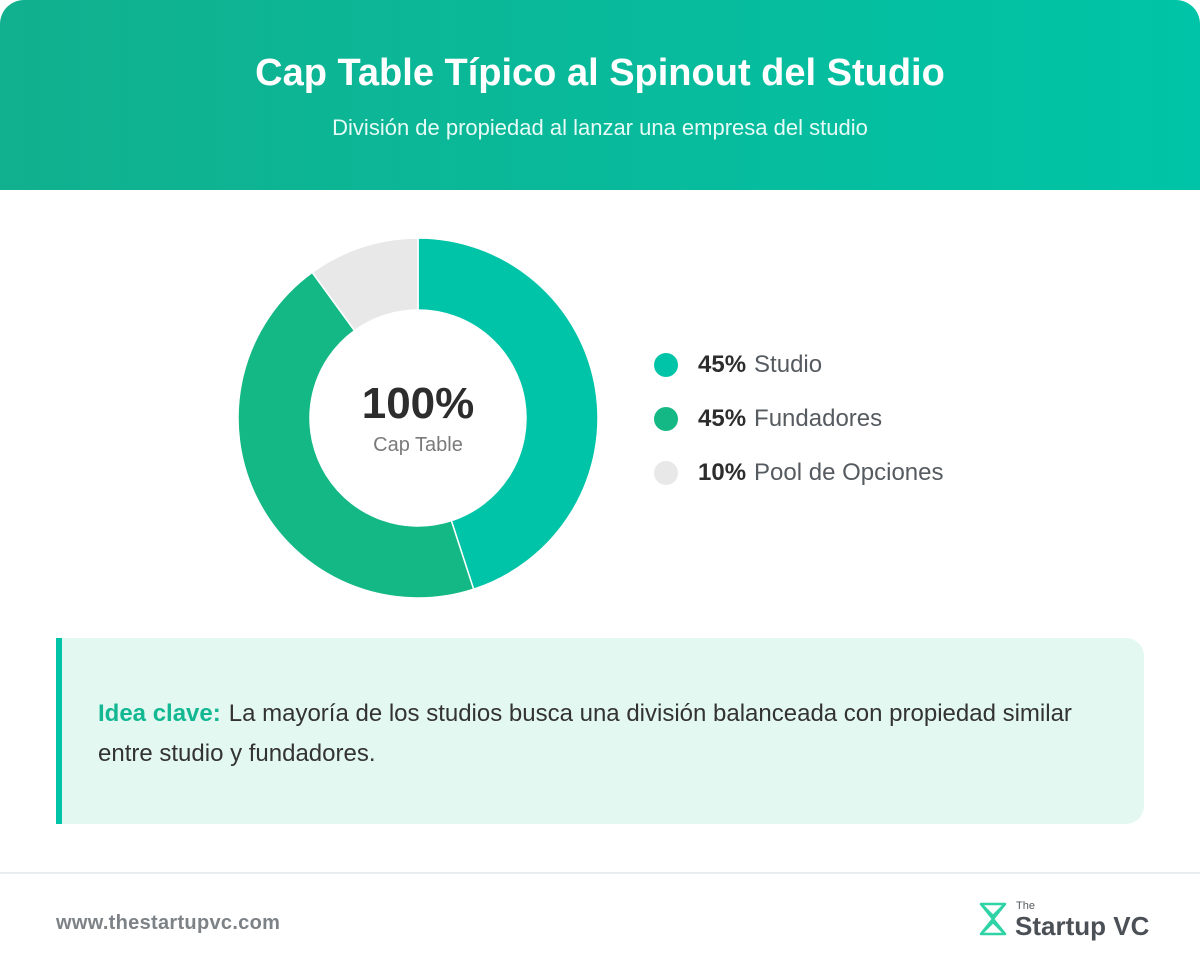  I want to click on legend-label-pool: Pool de Opciones, so click(849, 472).